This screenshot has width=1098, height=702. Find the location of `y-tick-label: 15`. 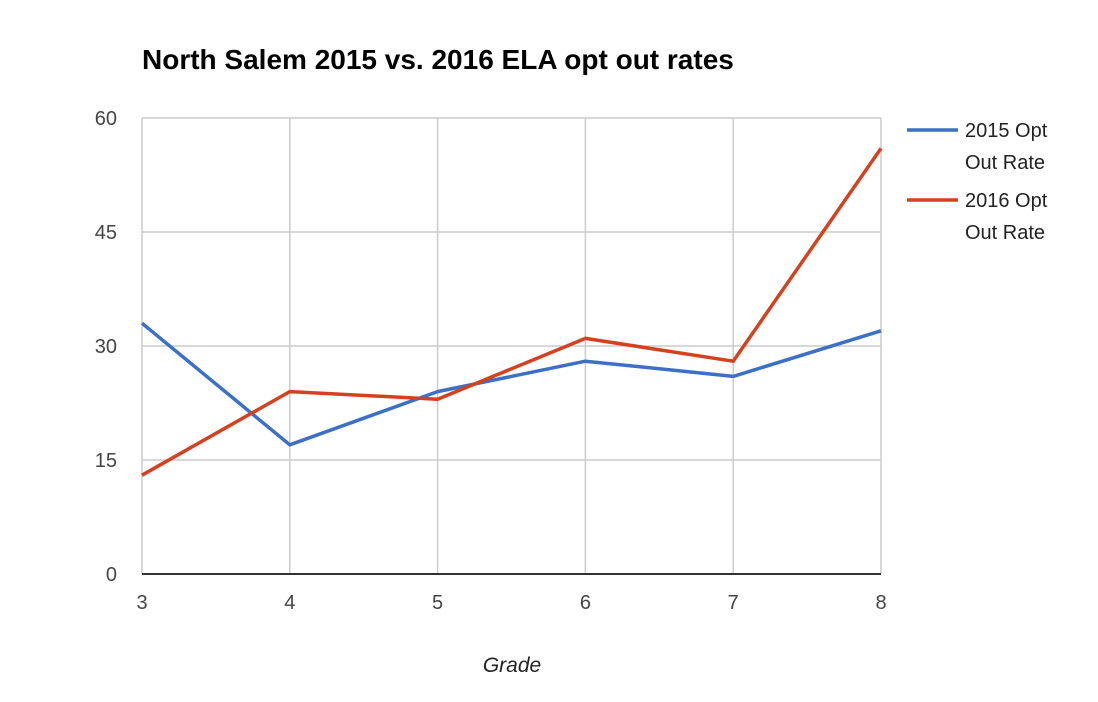

y-tick-label: 15 is located at coordinates (106, 461).